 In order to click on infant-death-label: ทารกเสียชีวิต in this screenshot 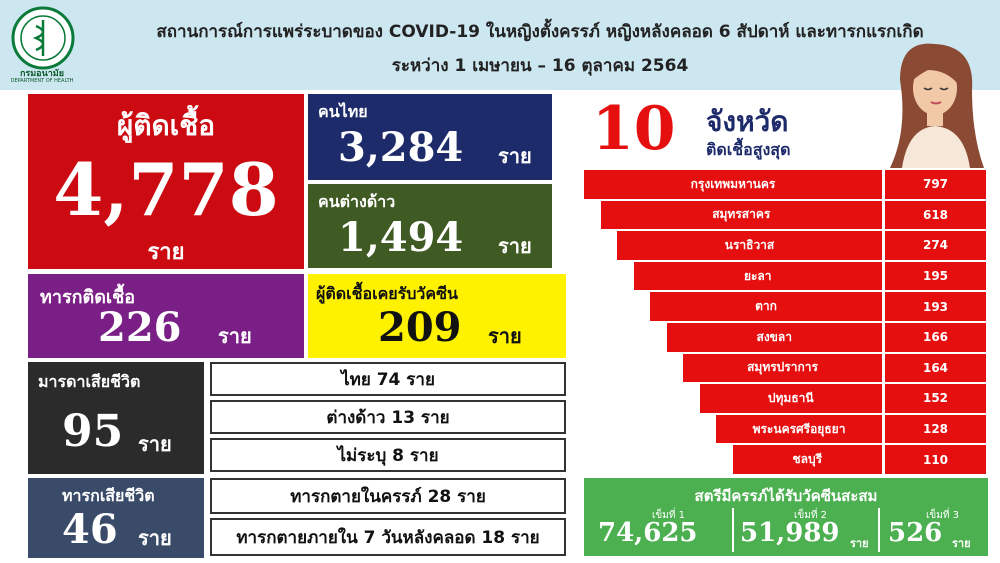, I will do `click(108, 495)`.